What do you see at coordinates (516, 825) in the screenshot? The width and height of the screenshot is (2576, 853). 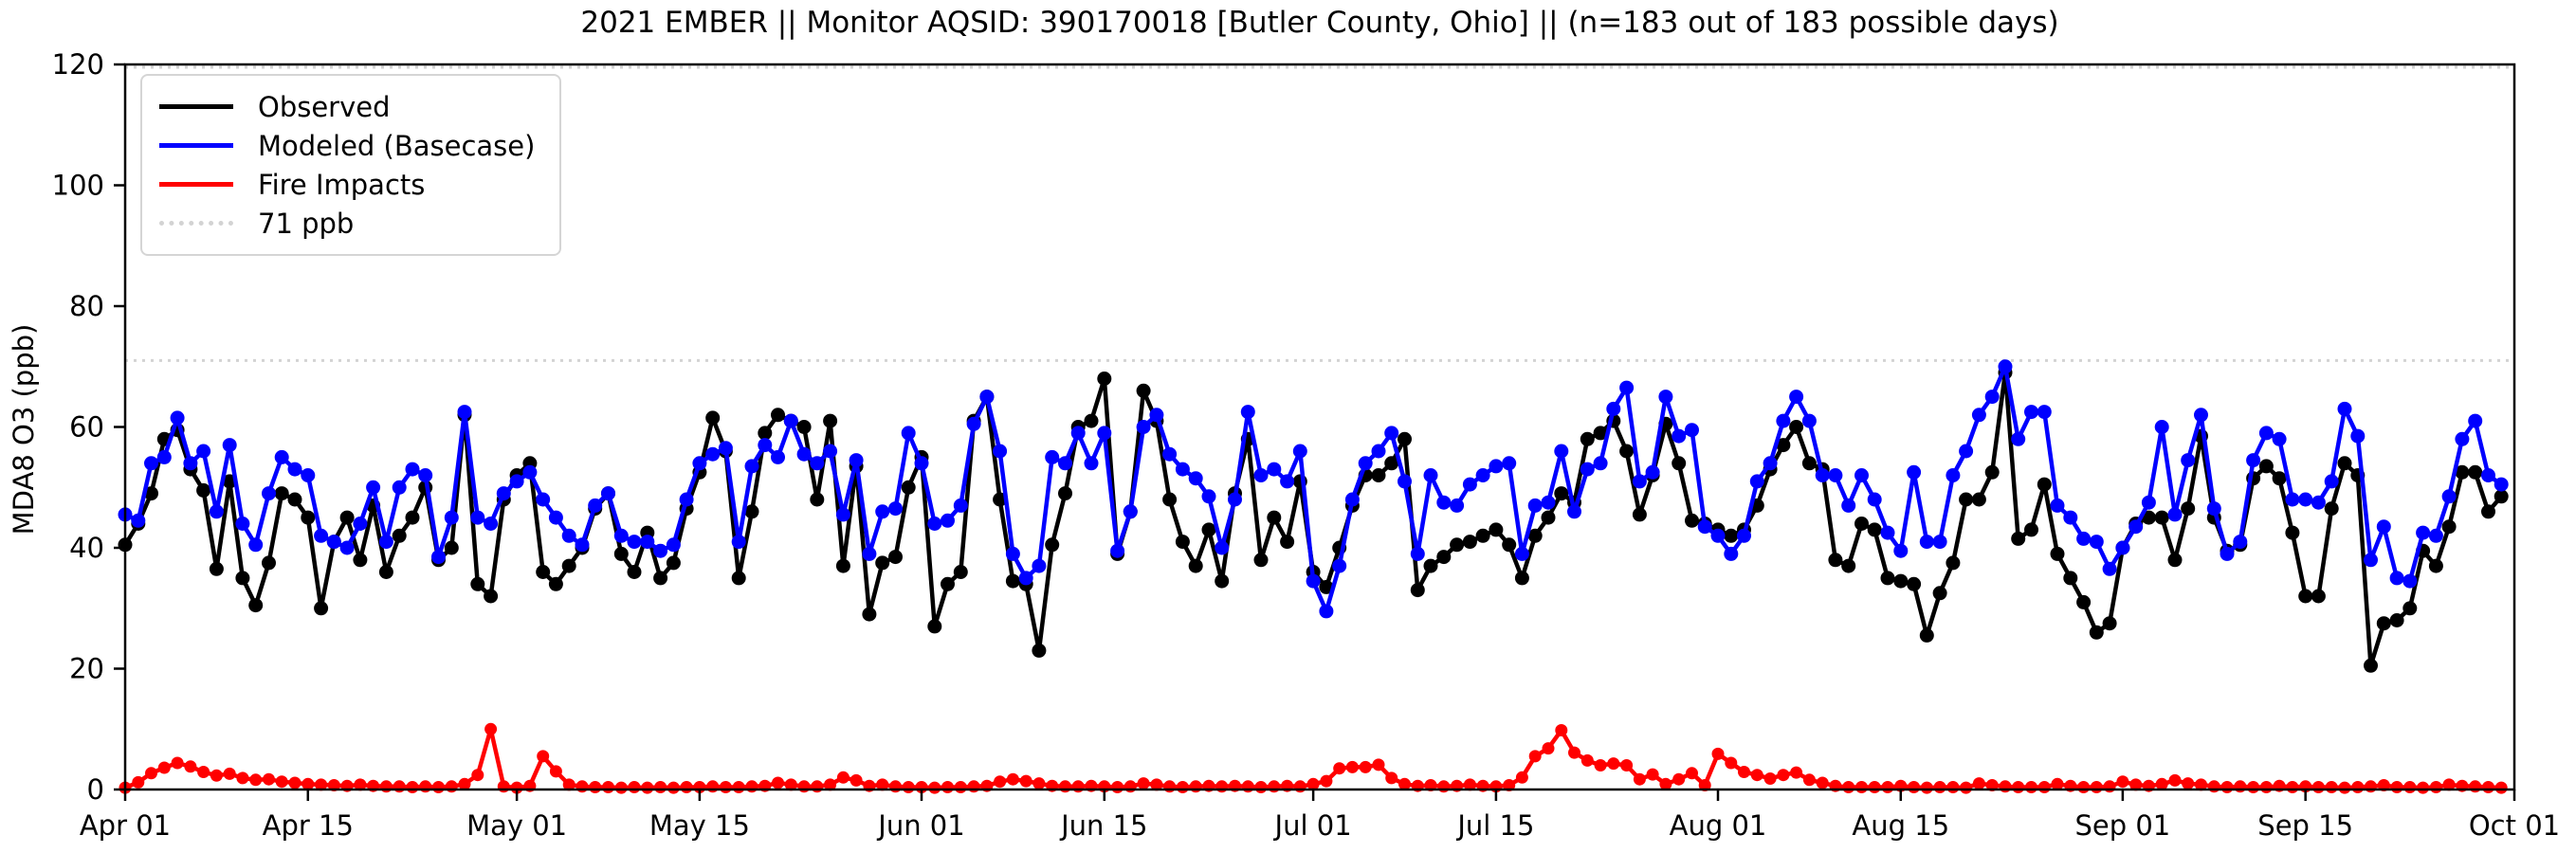 I see `svg-text: May 01` at bounding box center [516, 825].